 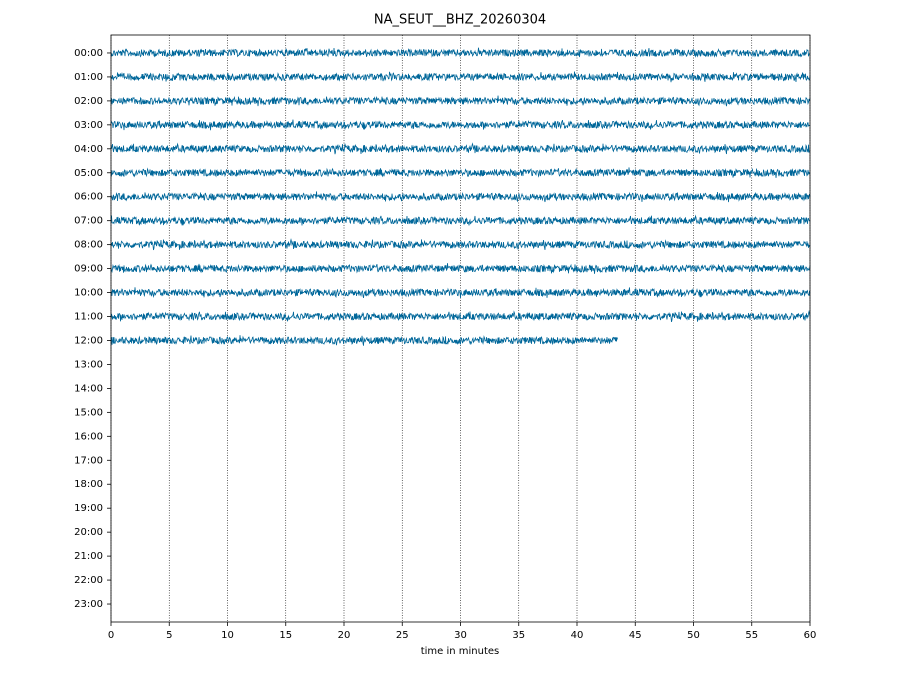 What do you see at coordinates (88, 101) in the screenshot?
I see `y-tick-label: 02:00` at bounding box center [88, 101].